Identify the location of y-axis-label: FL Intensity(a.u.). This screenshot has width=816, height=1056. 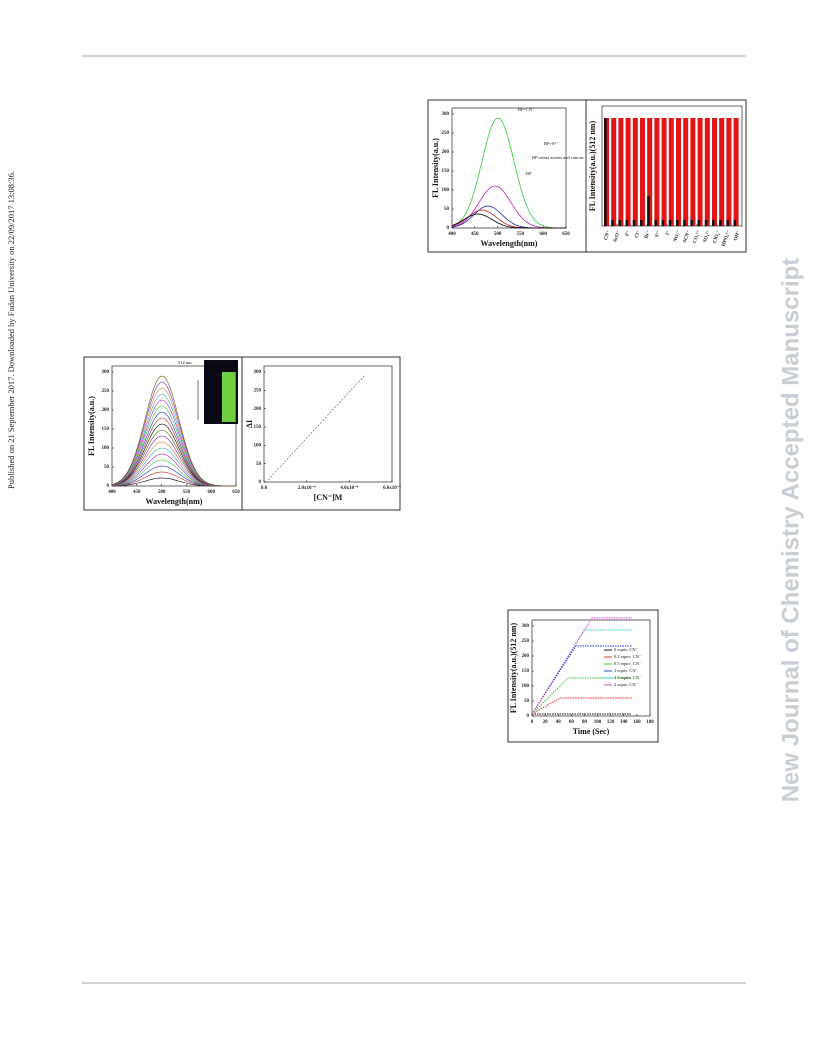
(91, 426).